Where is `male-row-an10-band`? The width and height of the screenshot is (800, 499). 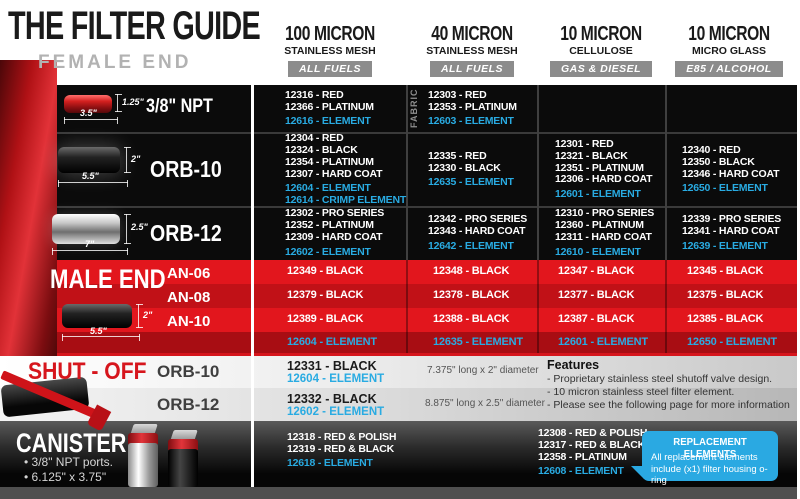 male-row-an10-band is located at coordinates (398, 320).